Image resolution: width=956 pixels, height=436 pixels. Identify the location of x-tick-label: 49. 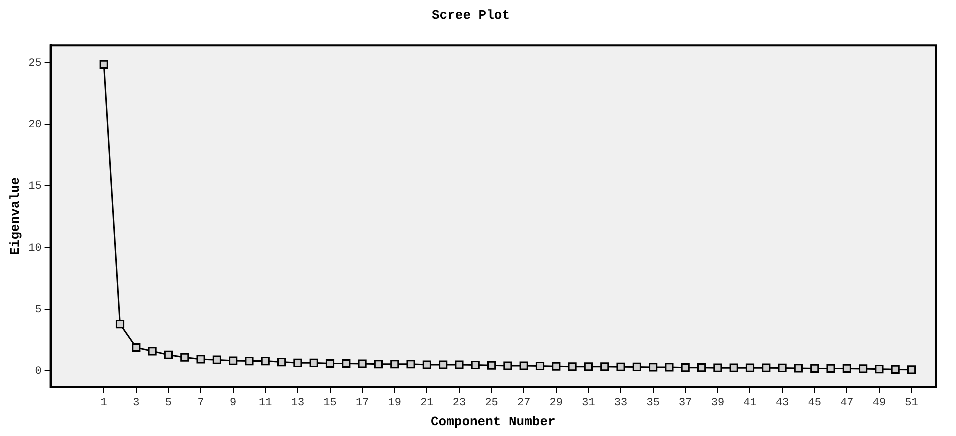
(879, 404).